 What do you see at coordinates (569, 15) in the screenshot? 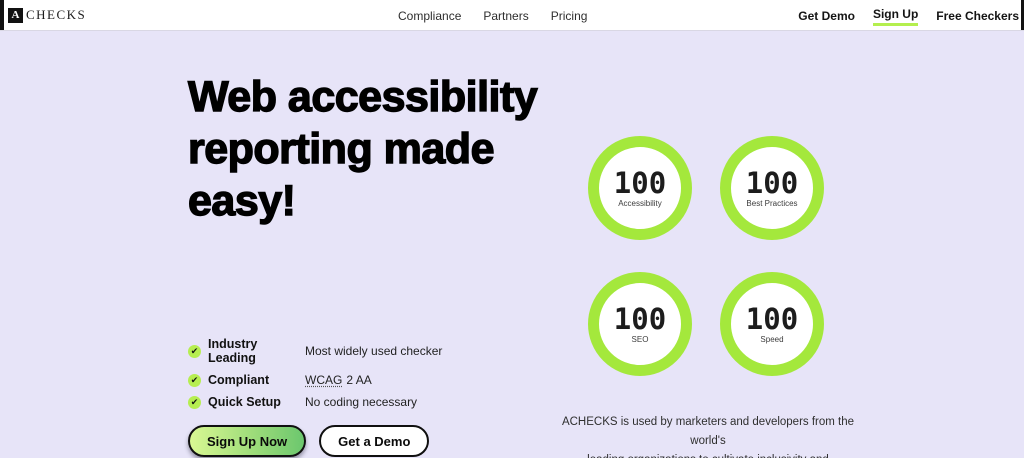
I see `nav-item-pricing: Pricing` at bounding box center [569, 15].